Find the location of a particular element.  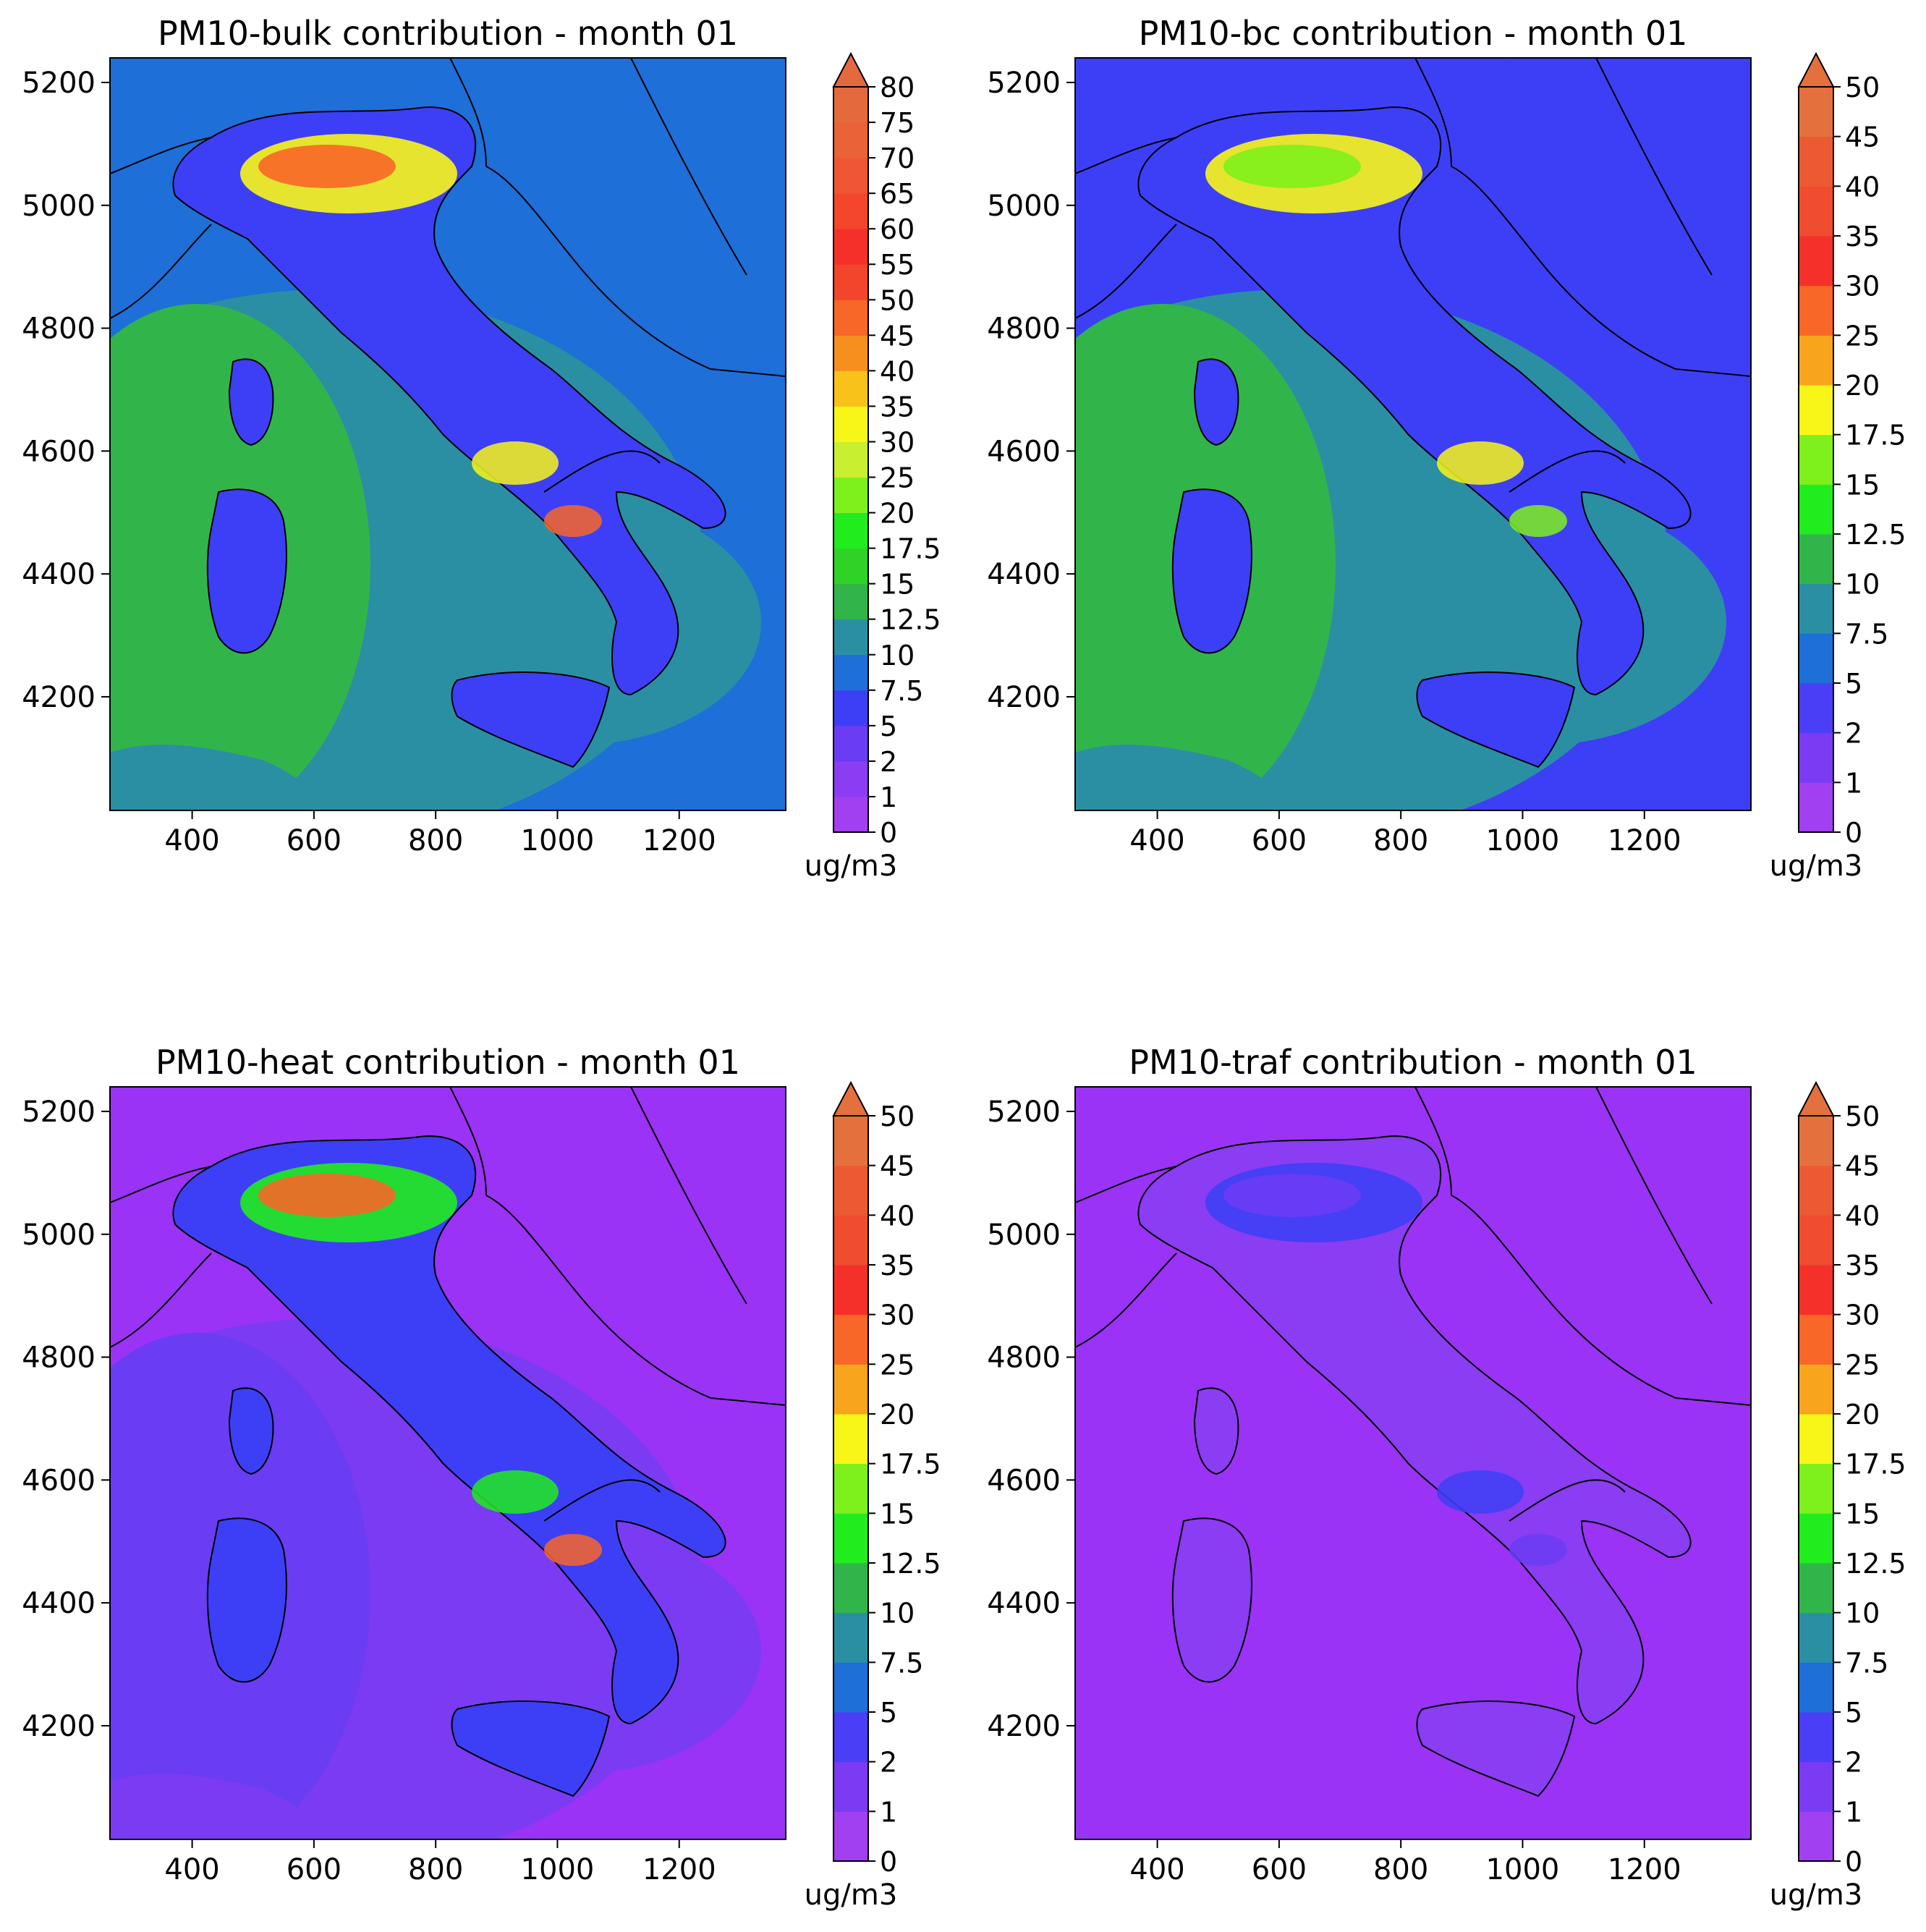

colorbar-level-label: 5 is located at coordinates (888, 1713).